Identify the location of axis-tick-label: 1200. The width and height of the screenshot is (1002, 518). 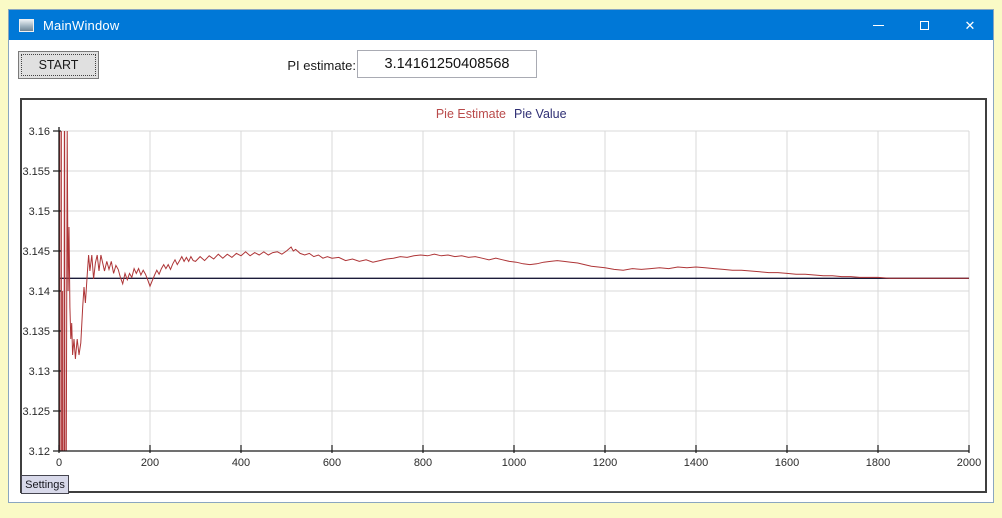
(605, 463).